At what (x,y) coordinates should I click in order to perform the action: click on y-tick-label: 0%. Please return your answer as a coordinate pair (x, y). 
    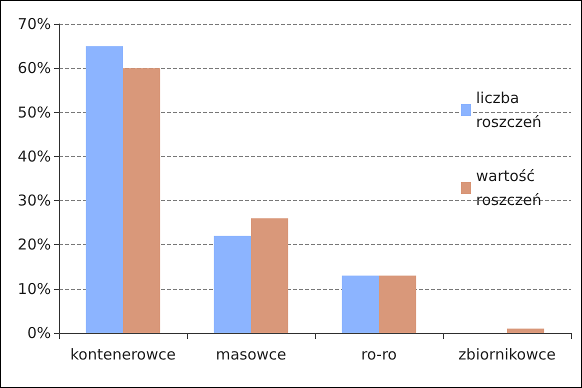
    Looking at the image, I should click on (39, 333).